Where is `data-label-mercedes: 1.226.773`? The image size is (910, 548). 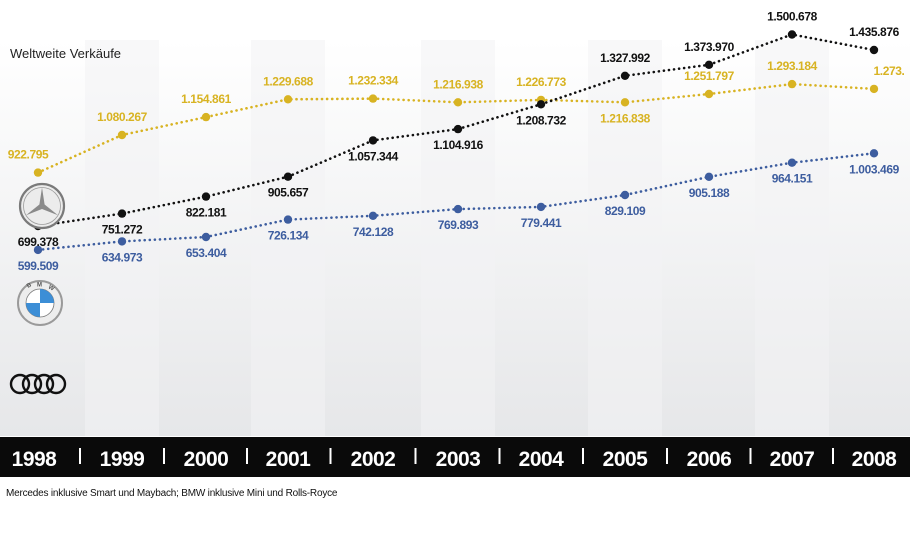
data-label-mercedes: 1.226.773 is located at coordinates (541, 82).